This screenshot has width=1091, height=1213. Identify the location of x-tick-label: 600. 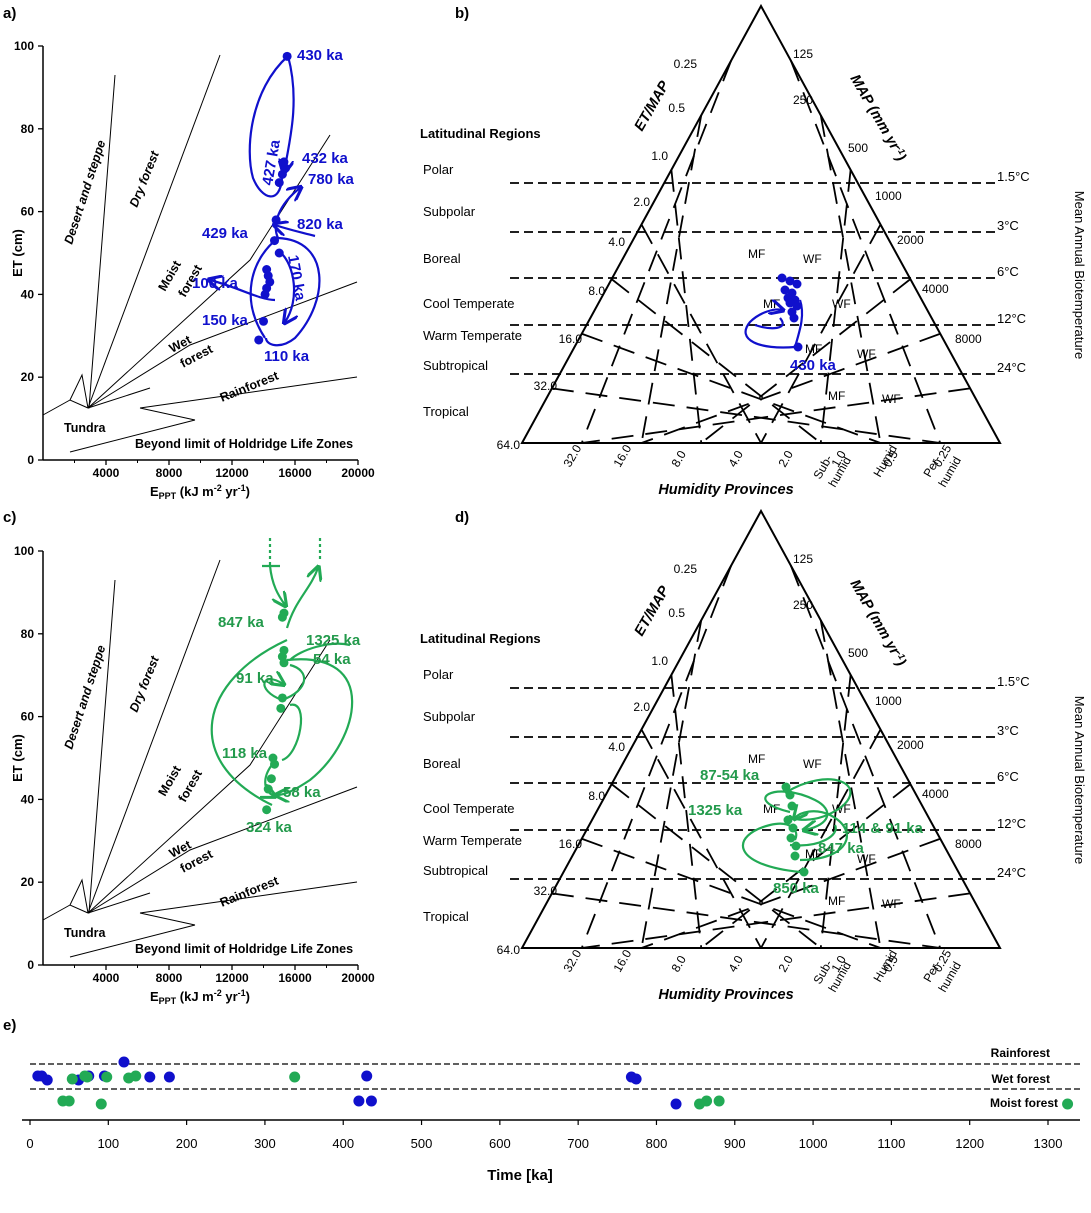
(500, 1143).